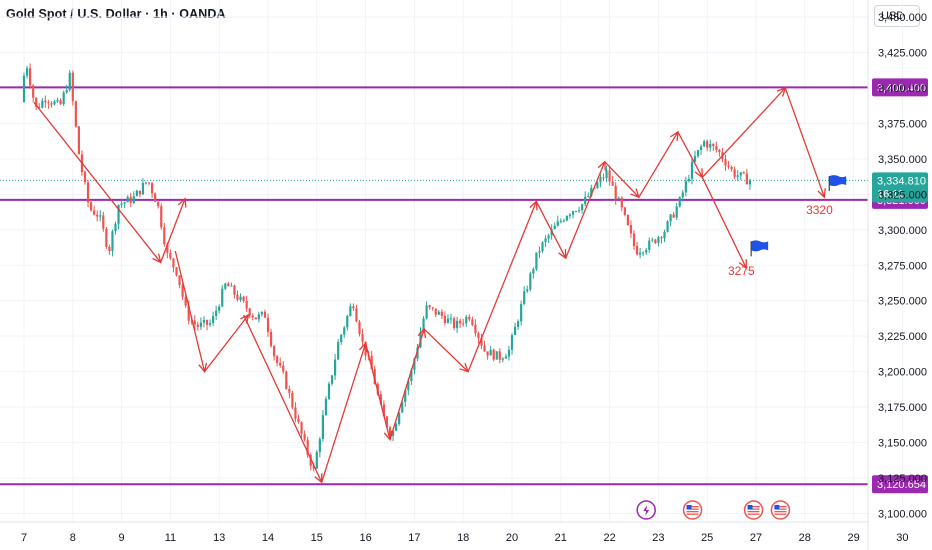 This screenshot has height=550, width=932. I want to click on y-tick-label: 3,250.000, so click(902, 302).